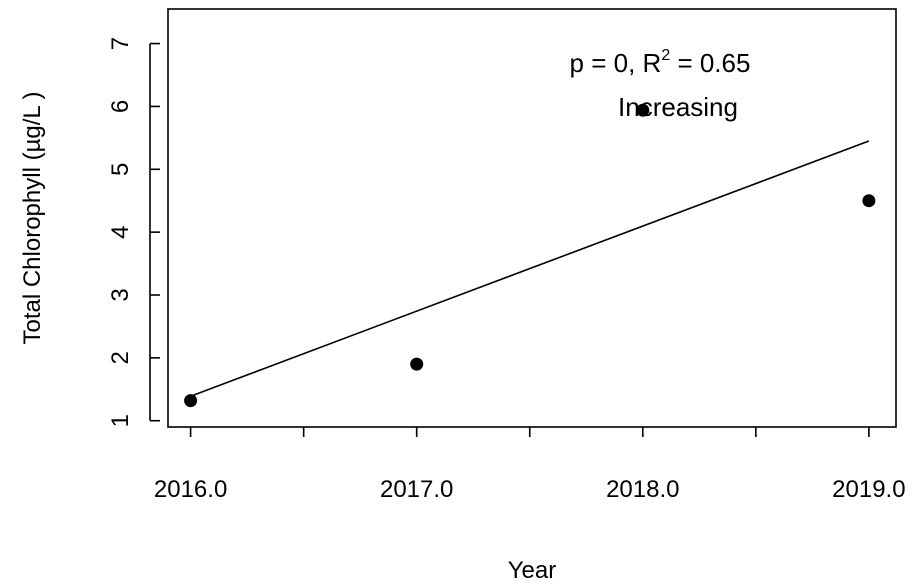 Image resolution: width=924 pixels, height=584 pixels. I want to click on stats-annotation-prefix: p = 0, R, so click(616, 63).